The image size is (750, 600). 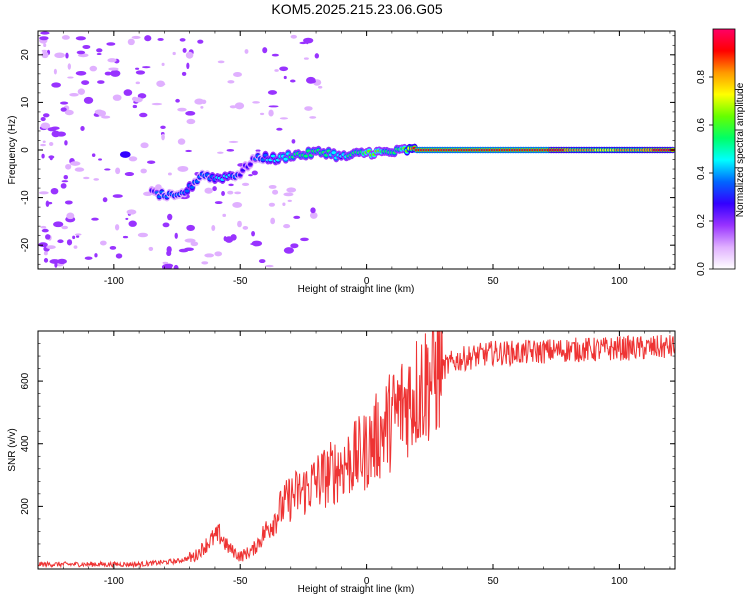 I want to click on snr-x-tick-label: 100, so click(x=619, y=581).